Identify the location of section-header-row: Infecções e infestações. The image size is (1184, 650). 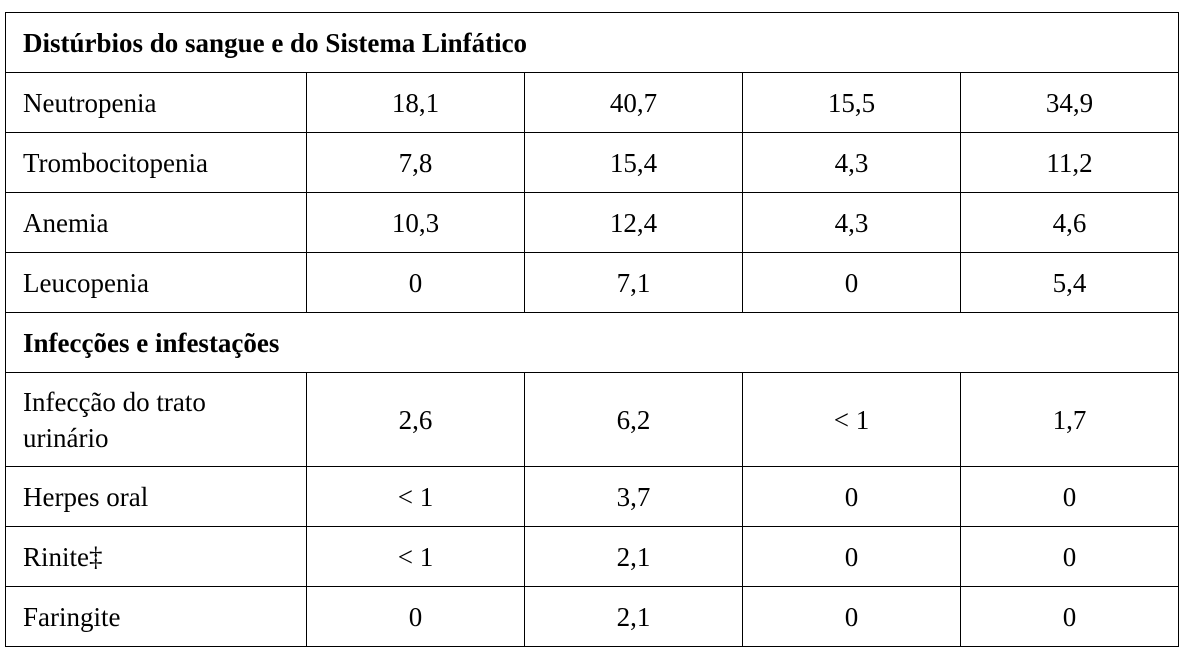
(592, 342).